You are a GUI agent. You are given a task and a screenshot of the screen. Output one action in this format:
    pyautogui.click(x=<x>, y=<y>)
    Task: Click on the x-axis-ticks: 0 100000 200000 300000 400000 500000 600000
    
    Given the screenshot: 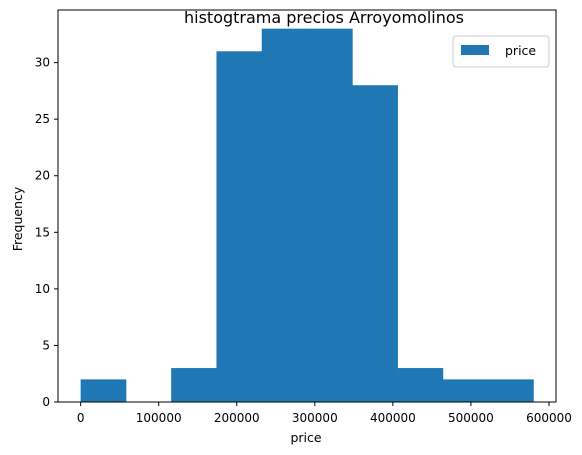 What is the action you would take?
    pyautogui.click(x=324, y=413)
    